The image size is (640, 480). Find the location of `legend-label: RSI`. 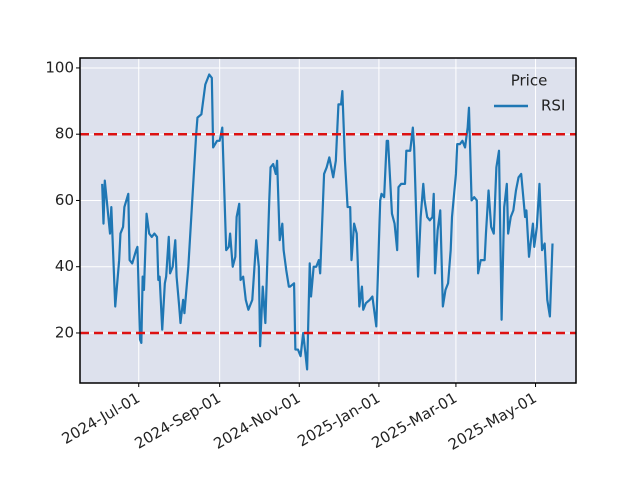

legend-label: RSI is located at coordinates (553, 106).